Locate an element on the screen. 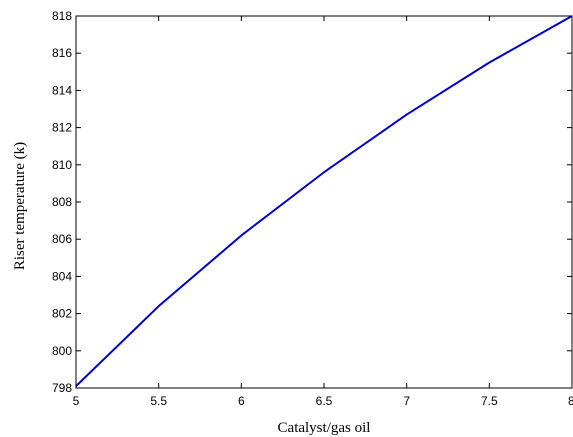 This screenshot has height=437, width=573. y-tick-label: 816 is located at coordinates (62, 53).